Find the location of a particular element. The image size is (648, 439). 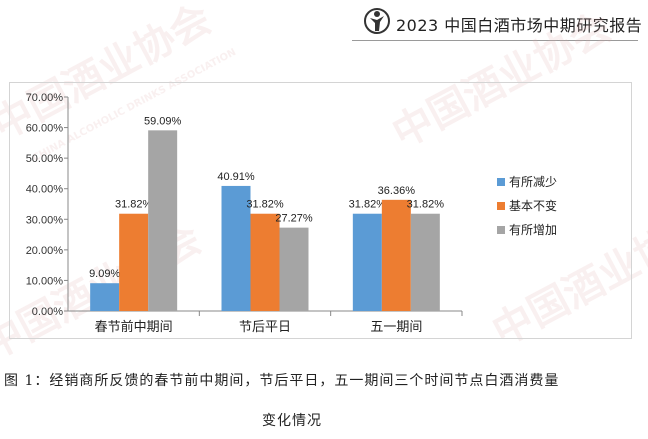

header-divider is located at coordinates (495, 40).